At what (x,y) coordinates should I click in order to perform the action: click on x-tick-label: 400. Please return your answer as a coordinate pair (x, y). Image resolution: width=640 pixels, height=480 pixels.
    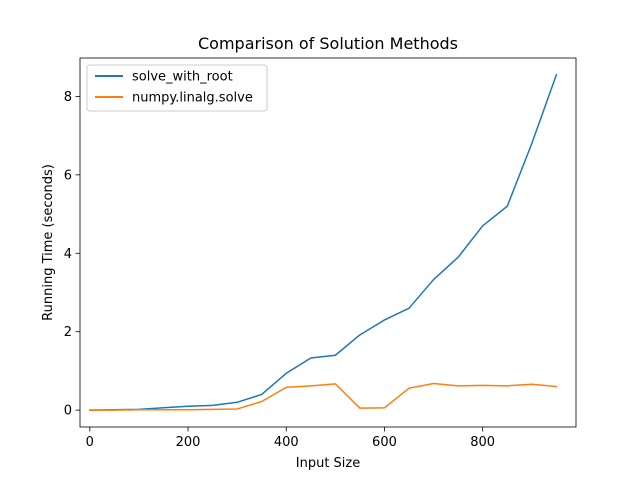
    Looking at the image, I should click on (286, 442).